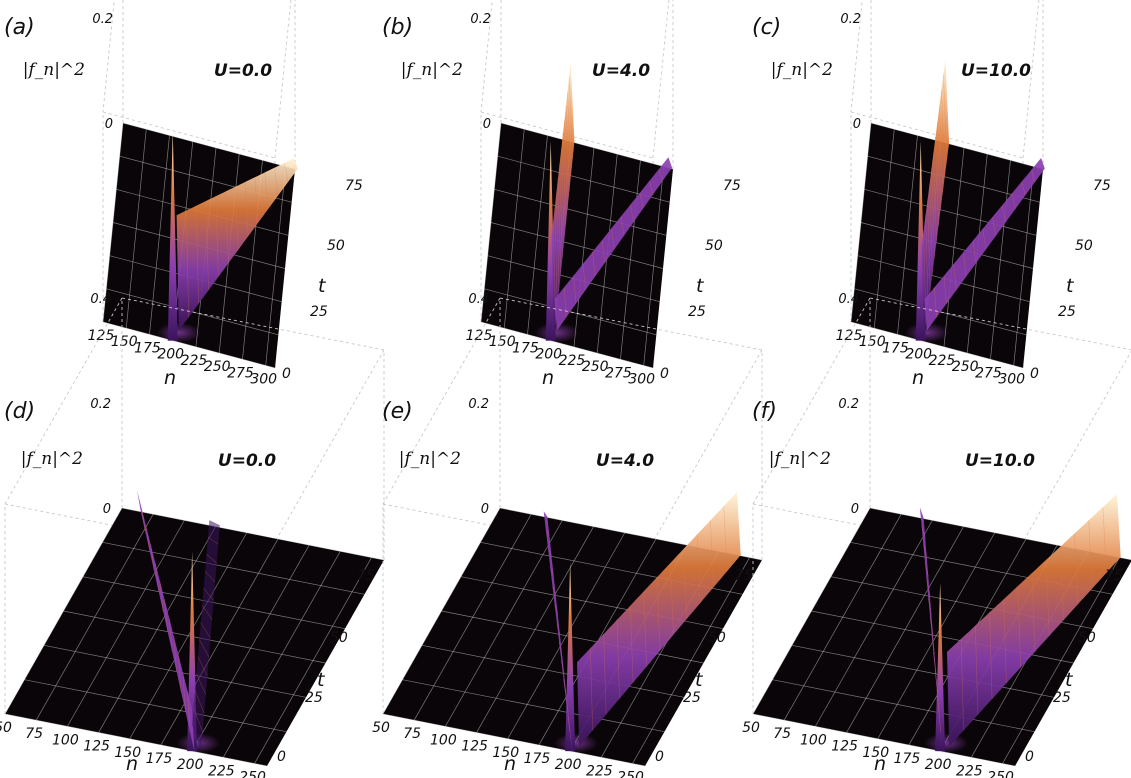 This screenshot has height=778, width=1131. What do you see at coordinates (996, 71) in the screenshot?
I see `interaction-label: U=10.0` at bounding box center [996, 71].